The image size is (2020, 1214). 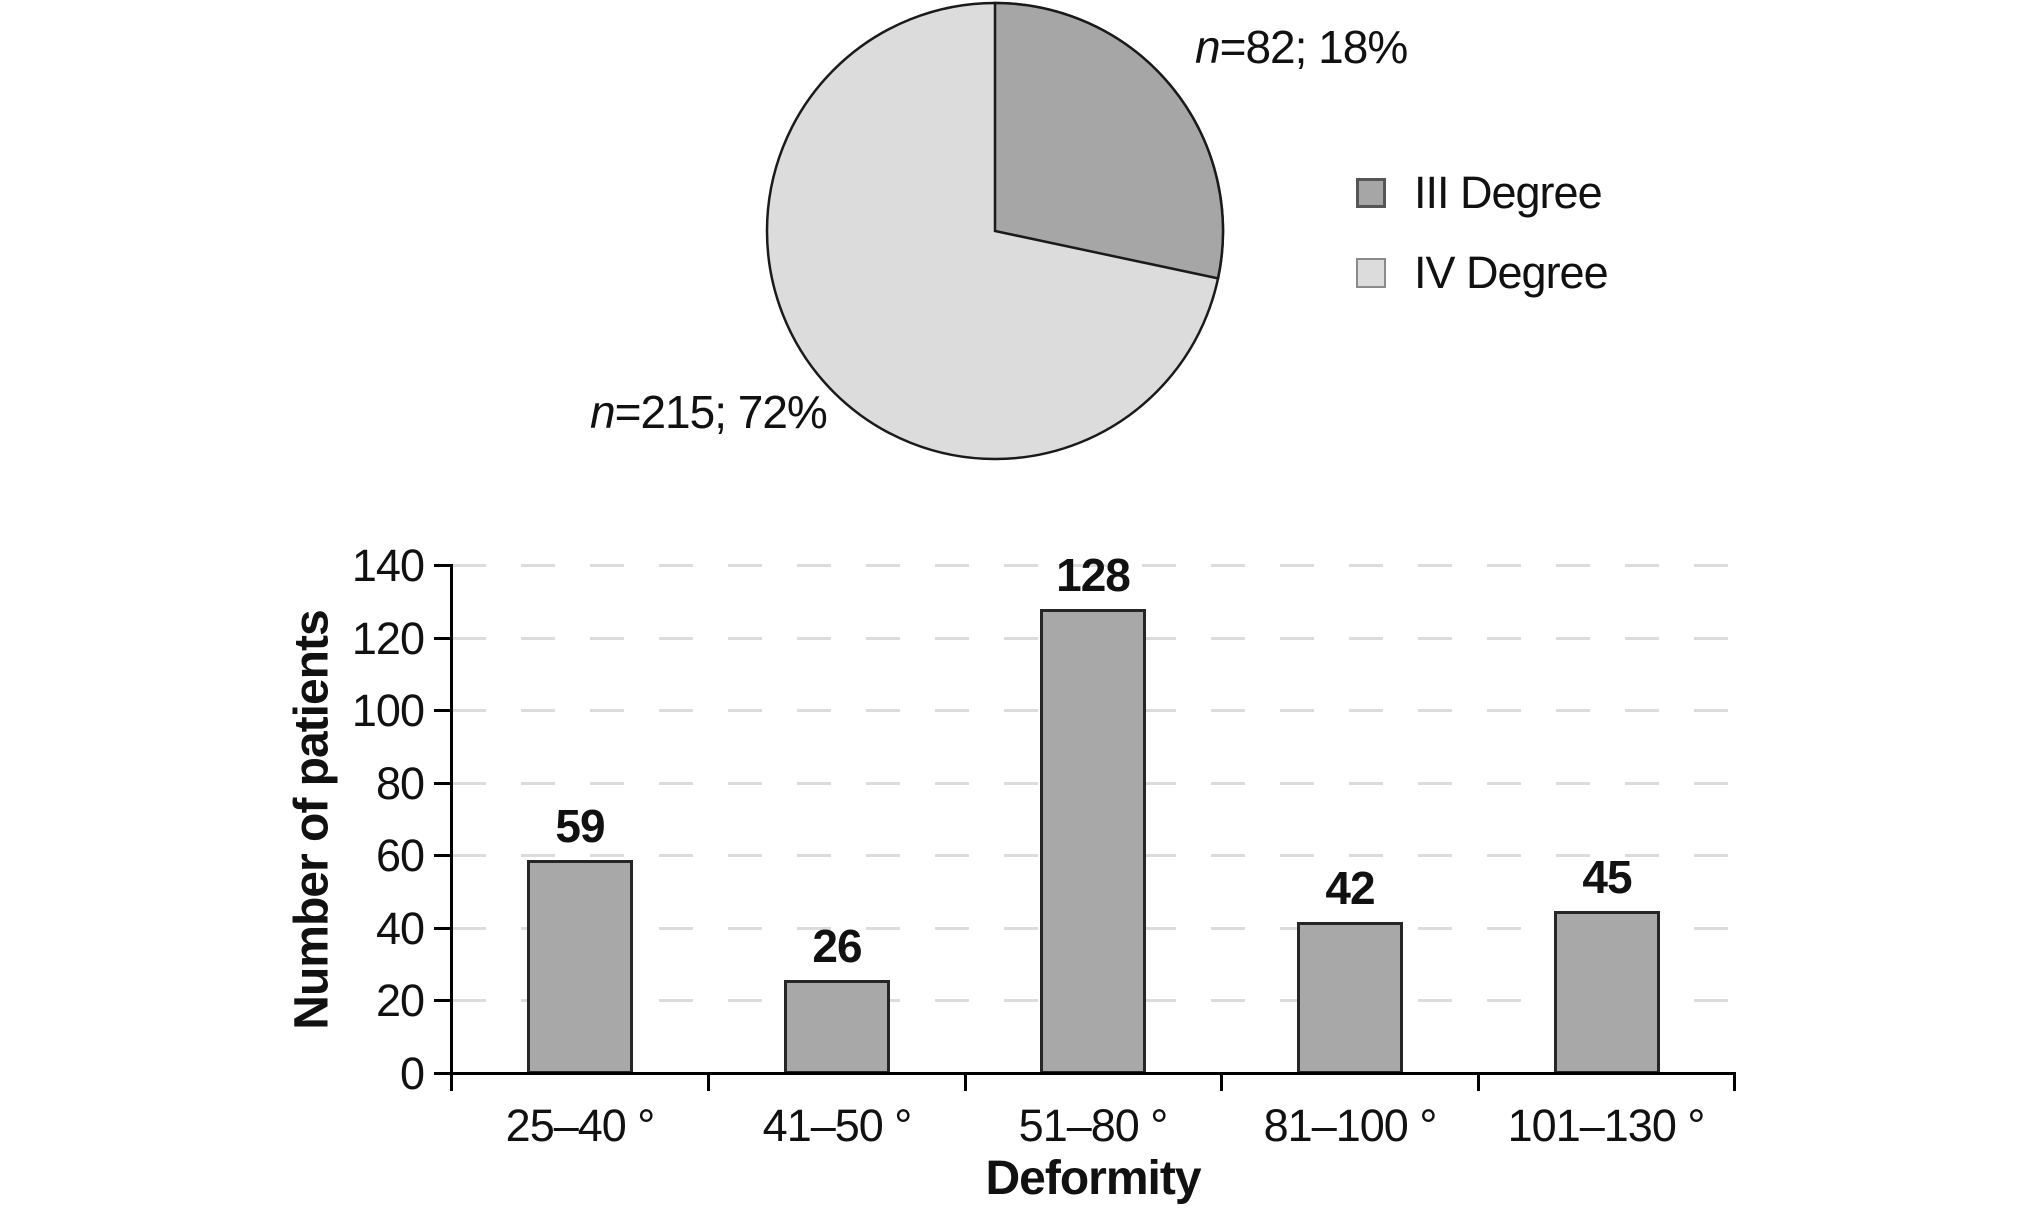 I want to click on pie-annotation-value: =215; 72%, so click(x=721, y=412).